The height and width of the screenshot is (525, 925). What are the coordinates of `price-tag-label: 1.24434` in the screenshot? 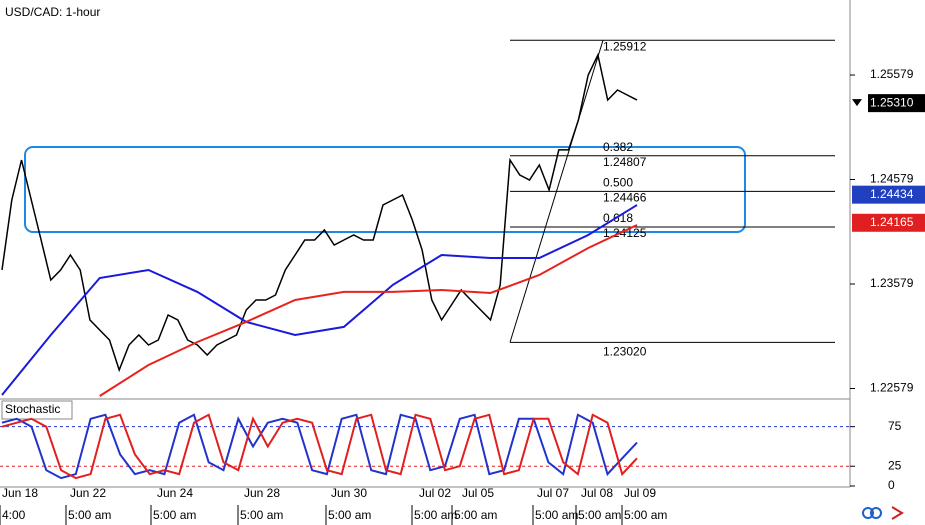 It's located at (892, 194).